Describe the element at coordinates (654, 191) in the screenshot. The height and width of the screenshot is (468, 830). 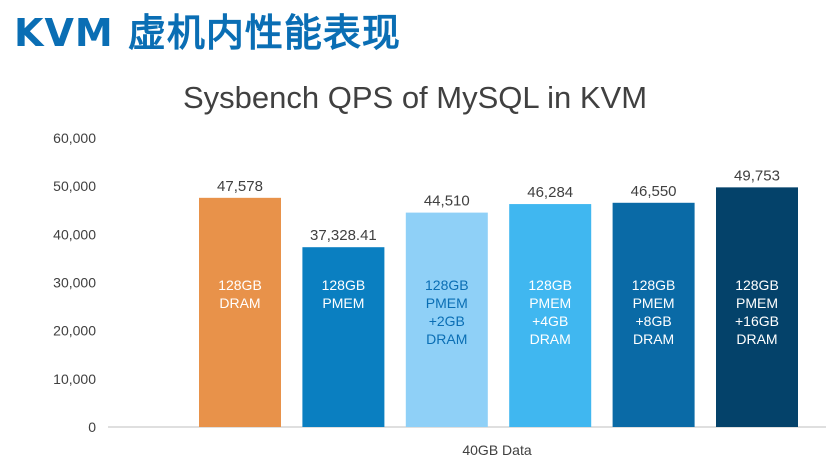
I see `data-label: 46,550` at that location.